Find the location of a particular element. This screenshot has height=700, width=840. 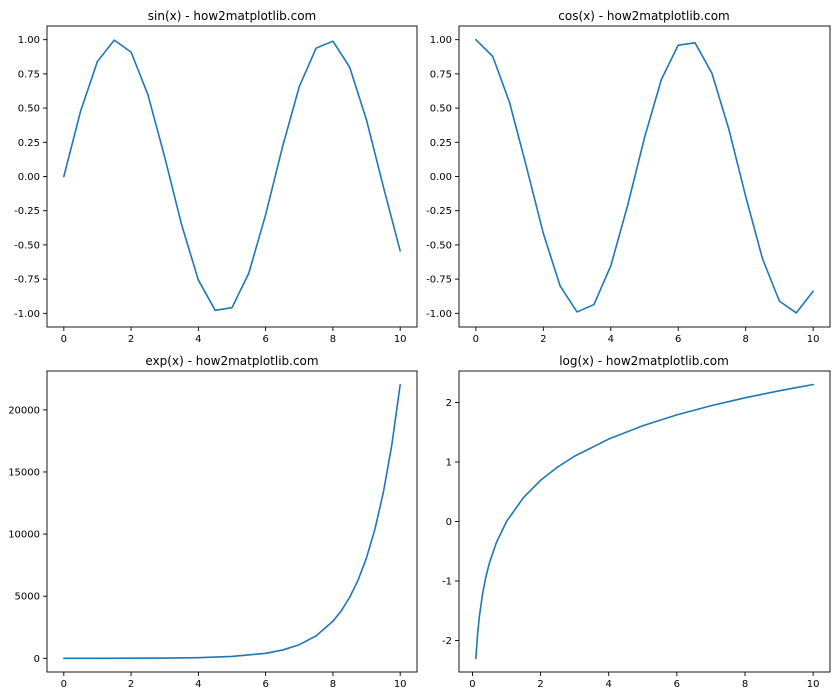

y-tick-label: 15000 is located at coordinates (24, 472).